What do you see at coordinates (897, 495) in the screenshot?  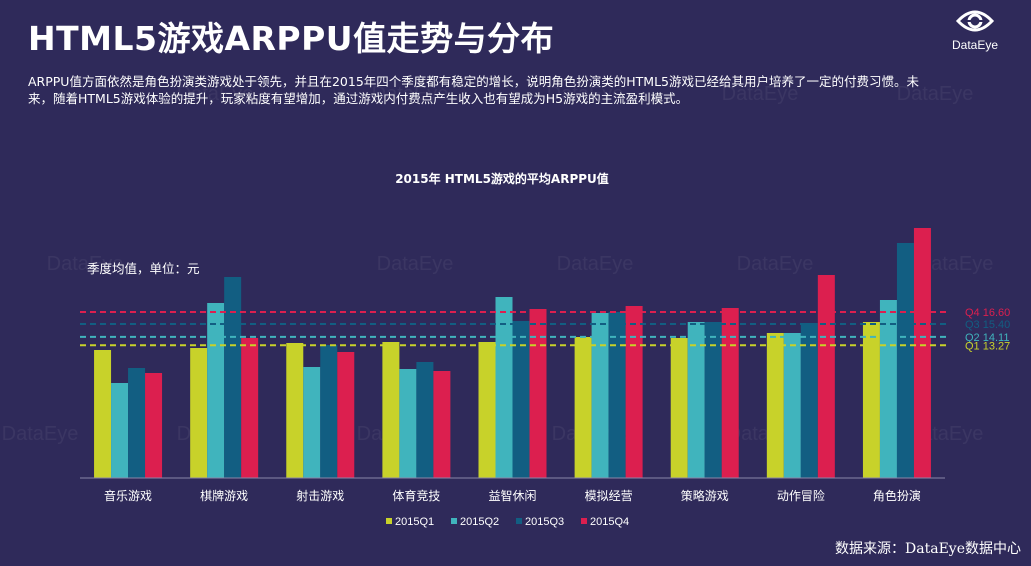 I see `category-label: 角色扮演` at bounding box center [897, 495].